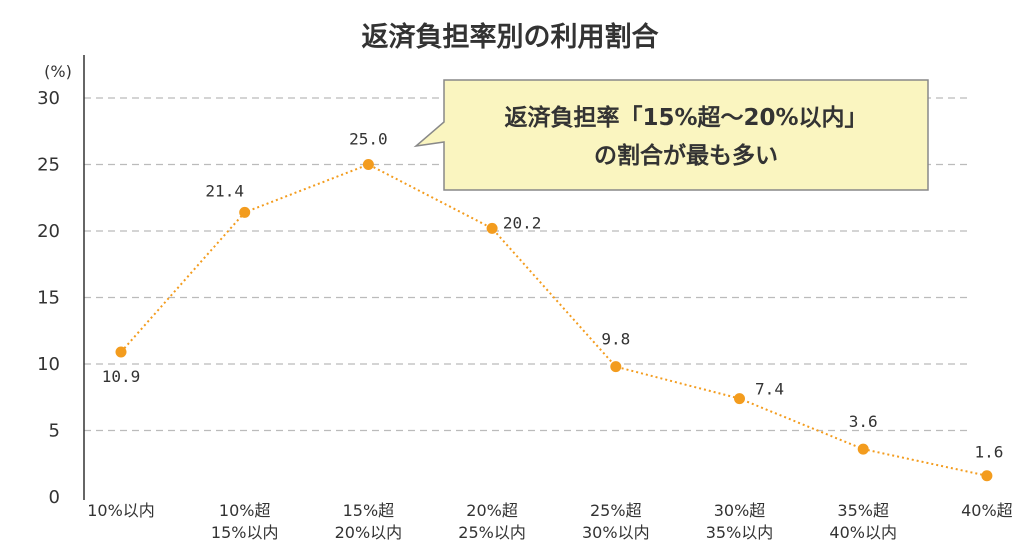  I want to click on chart-title: 返済負担率別の利用割合, so click(510, 37).